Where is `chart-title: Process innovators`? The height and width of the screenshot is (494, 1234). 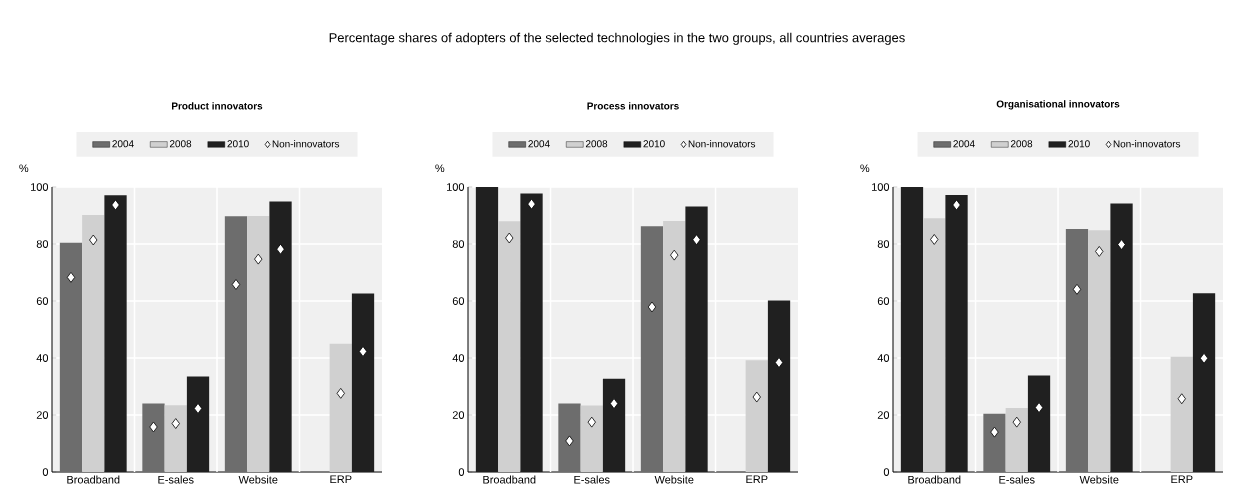 chart-title: Process innovators is located at coordinates (633, 106).